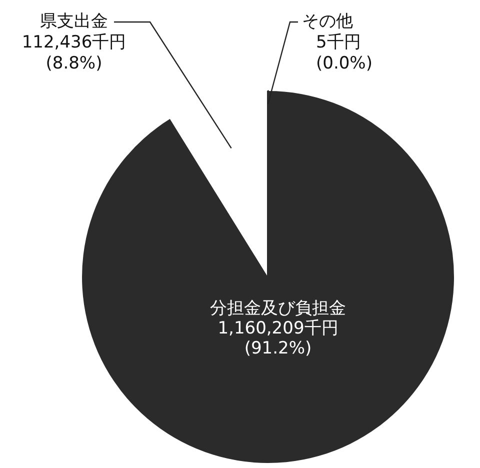  Describe the element at coordinates (74, 21) in the screenshot. I see `slice-label: 県支出金` at that location.